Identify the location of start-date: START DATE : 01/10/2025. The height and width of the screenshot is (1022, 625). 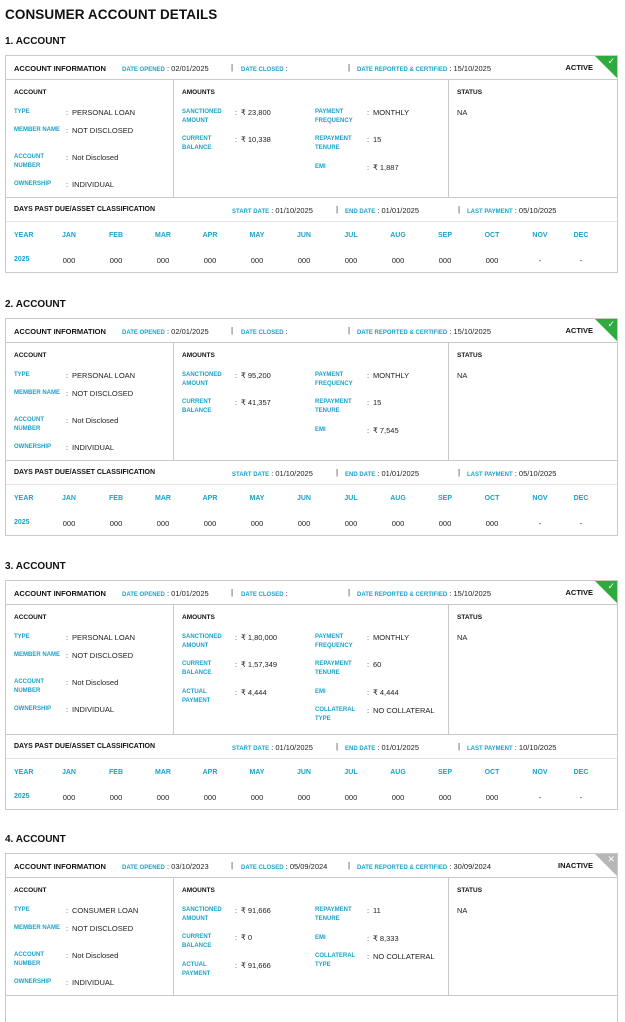
(272, 747).